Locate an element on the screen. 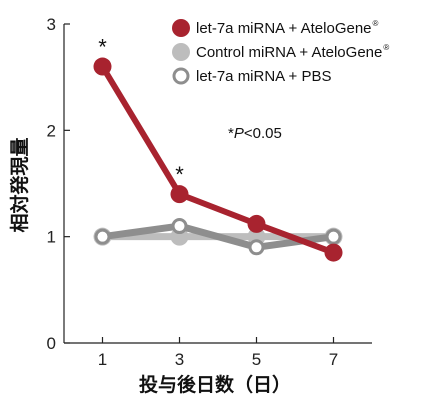 This screenshot has width=441, height=405. legend-label: let-7a miRNA + AteloGene is located at coordinates (284, 28).